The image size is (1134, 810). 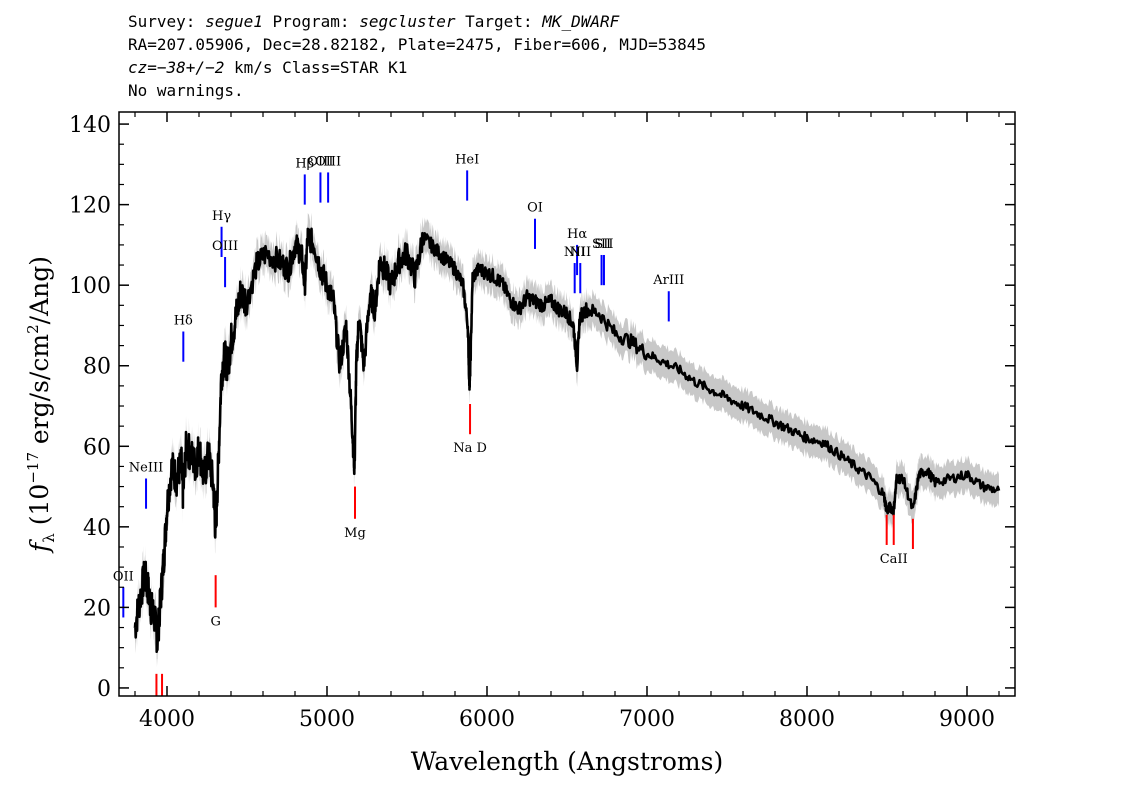 What do you see at coordinates (316, 67) in the screenshot?
I see `cz-rest: km/s Class=STAR K1` at bounding box center [316, 67].